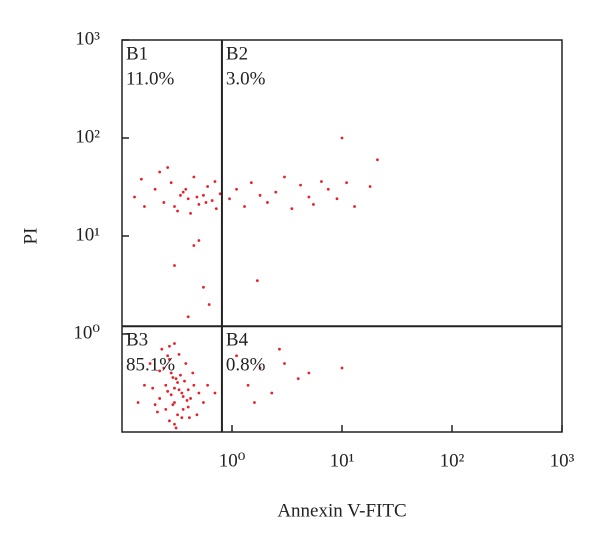  I want to click on quadrant-name: B3, so click(137, 340).